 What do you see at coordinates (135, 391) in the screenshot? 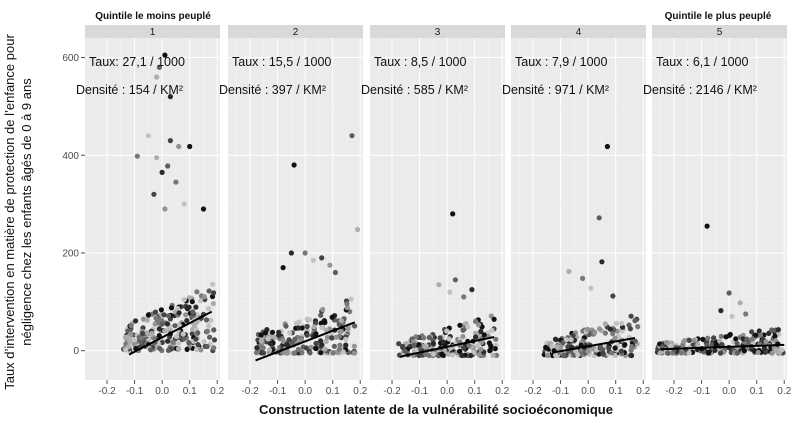
I see `x-tick-label: -0.1` at bounding box center [135, 391].